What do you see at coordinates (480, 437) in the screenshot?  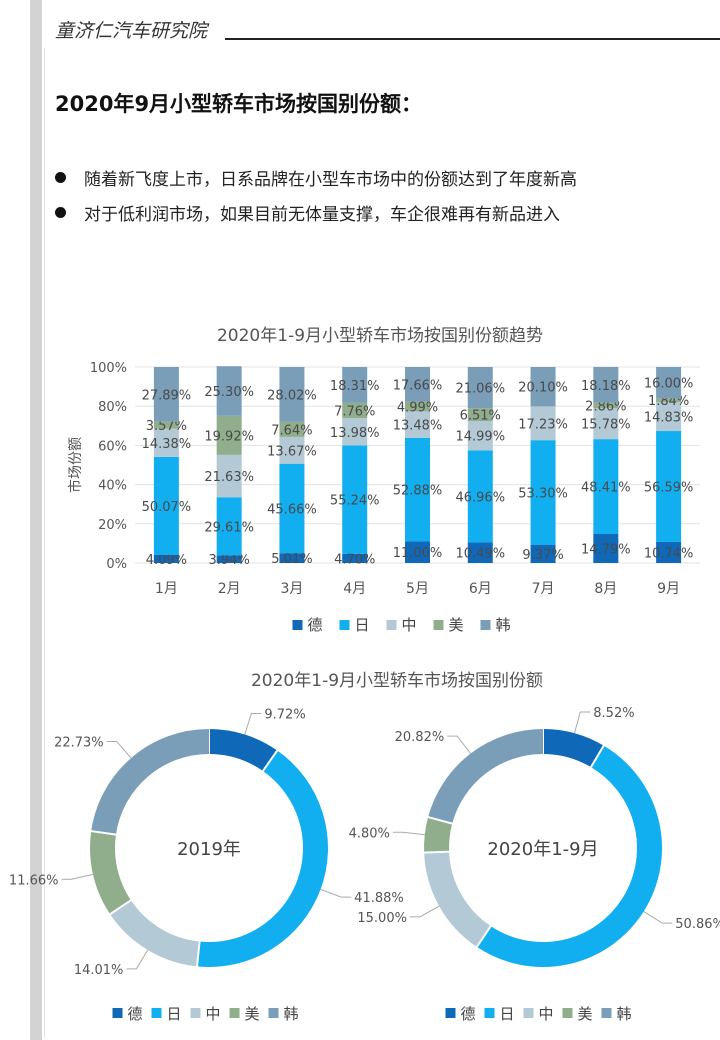 I see `data-label: 14.99%` at bounding box center [480, 437].